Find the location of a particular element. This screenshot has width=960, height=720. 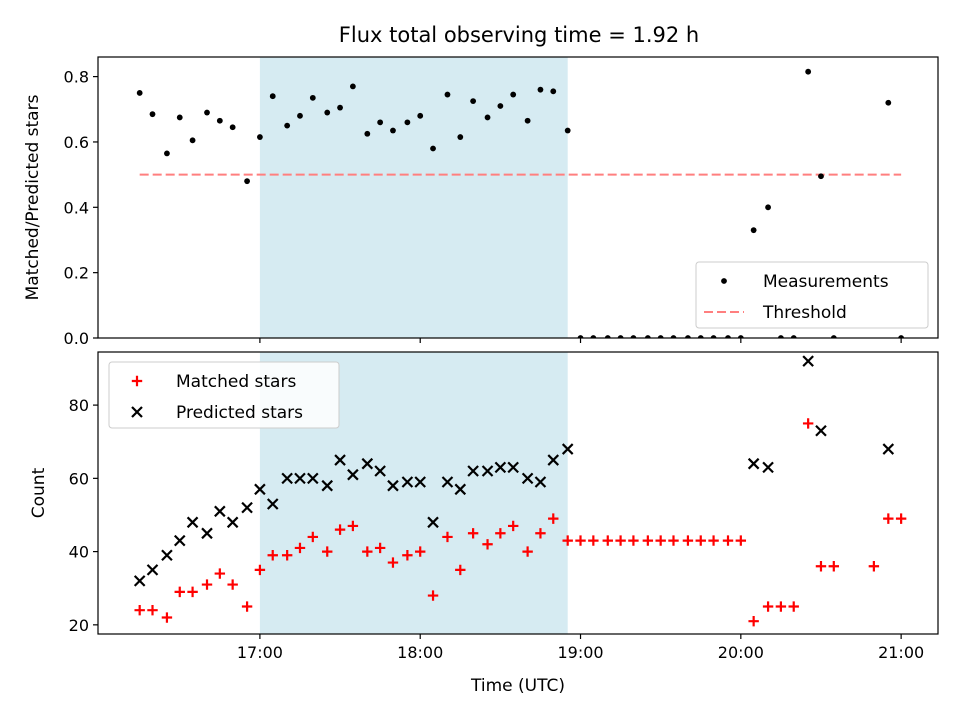

legend: Measurements Threshold is located at coordinates (812, 295).